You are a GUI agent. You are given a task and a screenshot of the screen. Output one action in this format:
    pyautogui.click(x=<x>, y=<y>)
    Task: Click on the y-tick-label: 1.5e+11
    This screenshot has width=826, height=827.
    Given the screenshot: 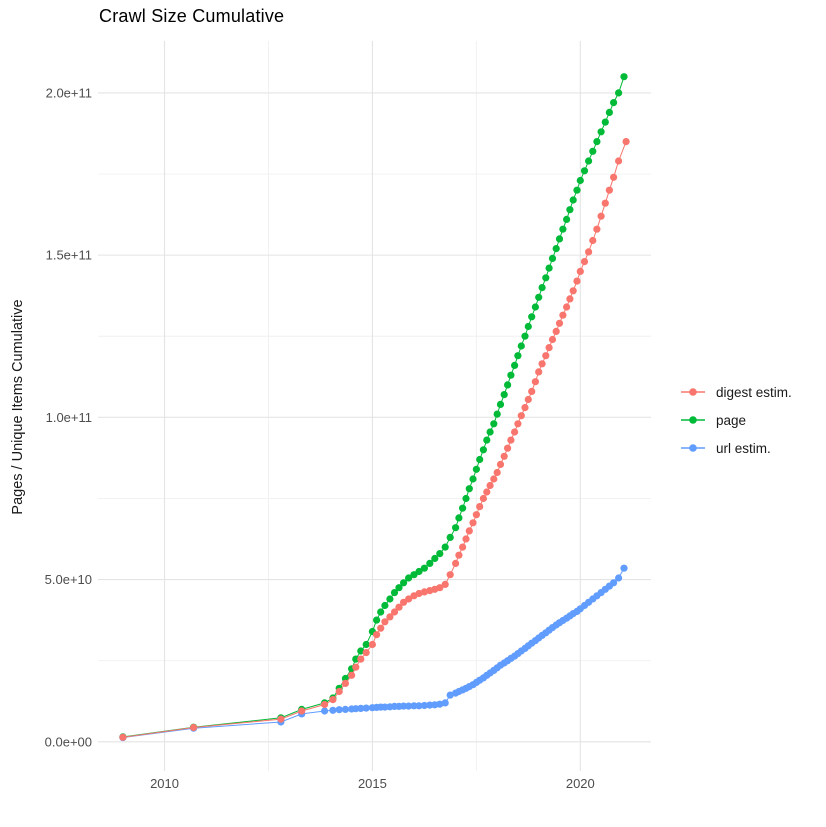 What is the action you would take?
    pyautogui.click(x=69, y=255)
    